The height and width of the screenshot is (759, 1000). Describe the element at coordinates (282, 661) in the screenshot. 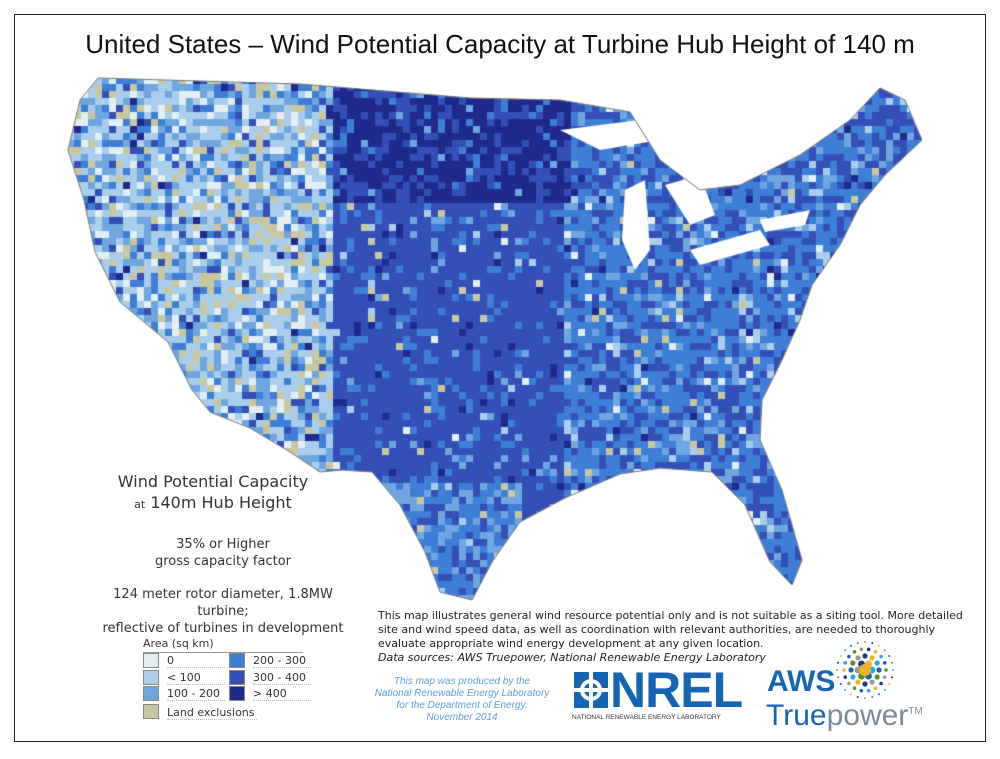

I see `legend-label: 200 - 300` at that location.